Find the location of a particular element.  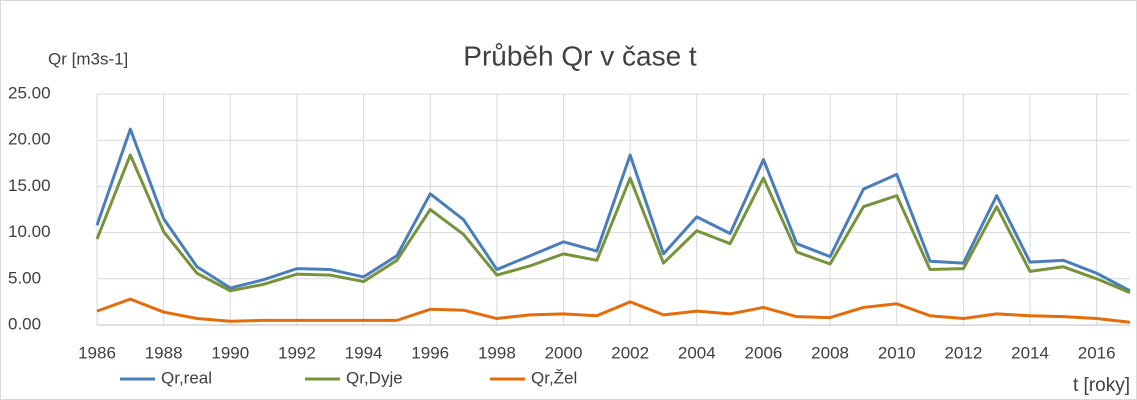

x-tick-label: 2008 is located at coordinates (830, 352).